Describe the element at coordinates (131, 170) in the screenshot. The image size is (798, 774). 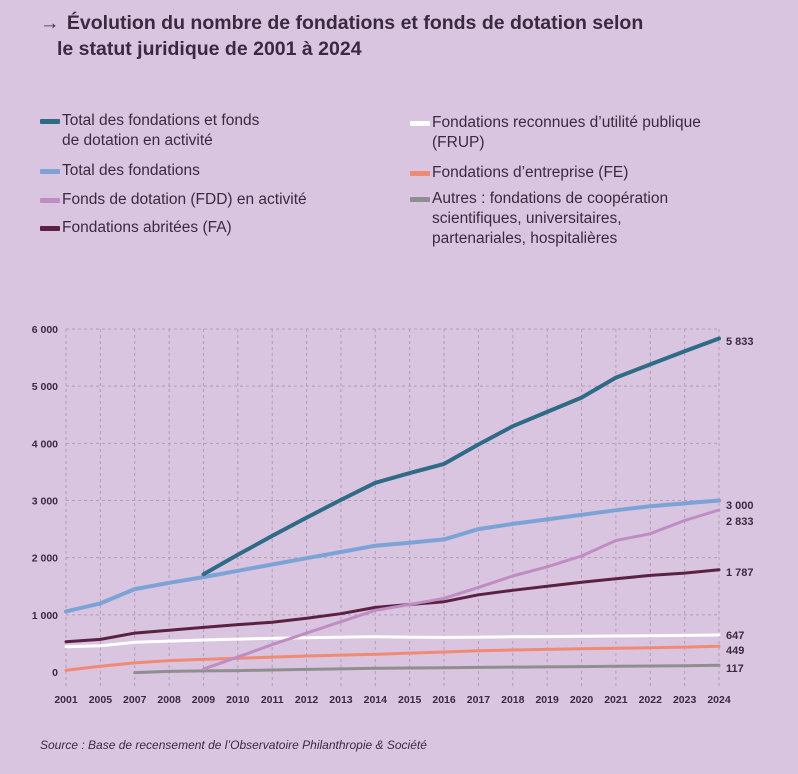
I see `legend-label: Total des fondations` at that location.